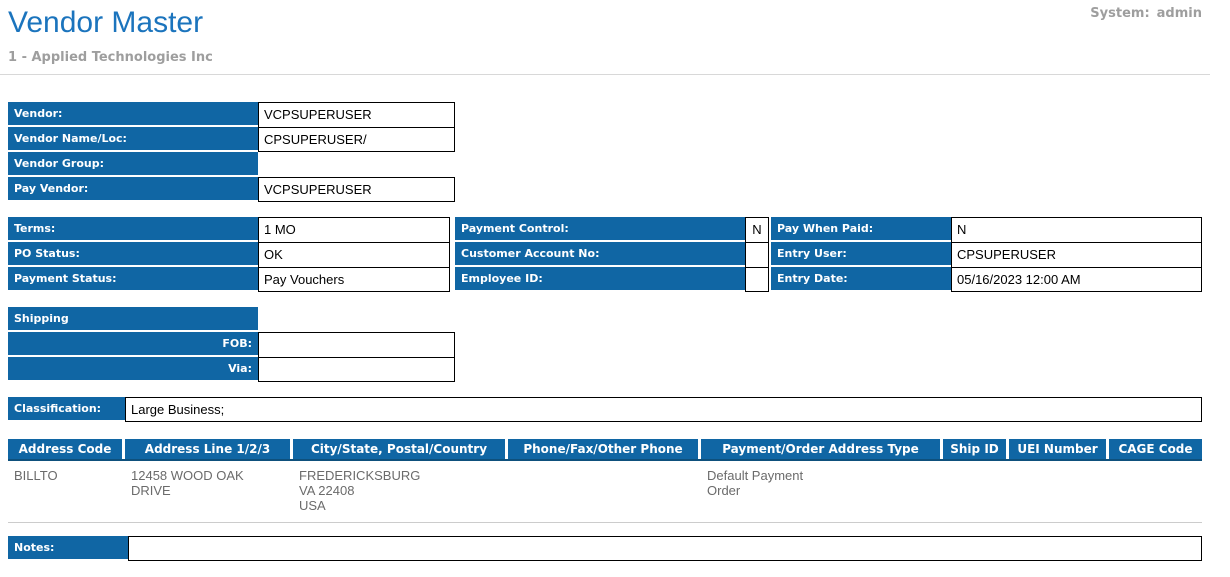  I want to click on classification-section: Classification: Large Business;, so click(605, 409).